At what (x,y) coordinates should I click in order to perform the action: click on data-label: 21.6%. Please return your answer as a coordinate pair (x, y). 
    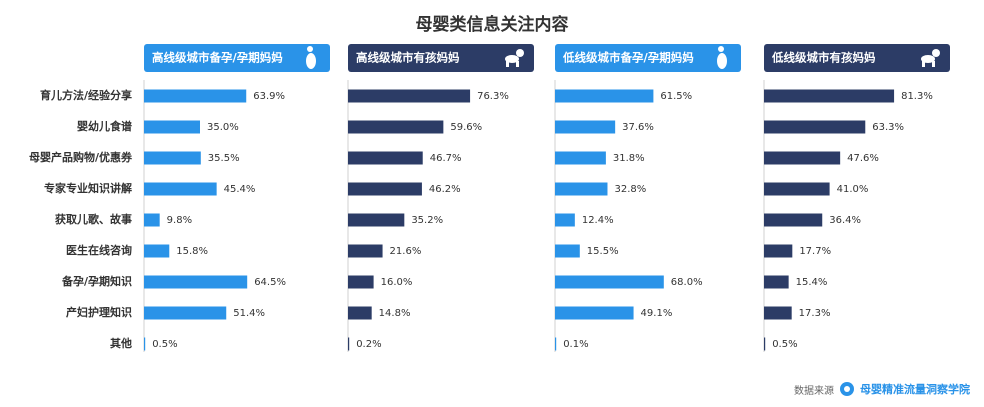
    Looking at the image, I should click on (406, 251).